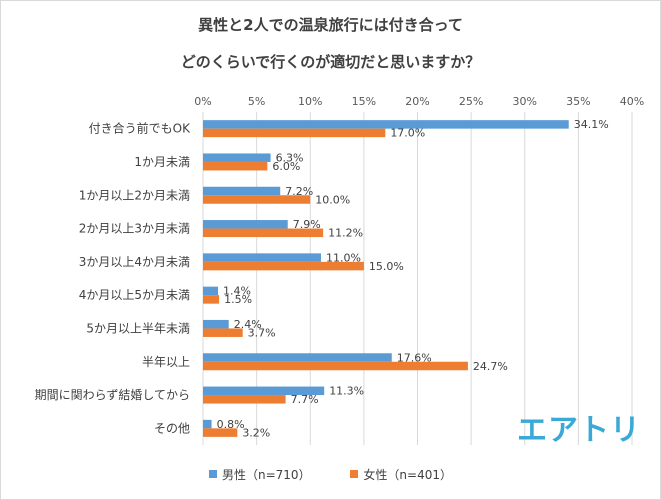 This screenshot has height=500, width=661. What do you see at coordinates (386, 266) in the screenshot?
I see `data-label-female: 15.0%` at bounding box center [386, 266].